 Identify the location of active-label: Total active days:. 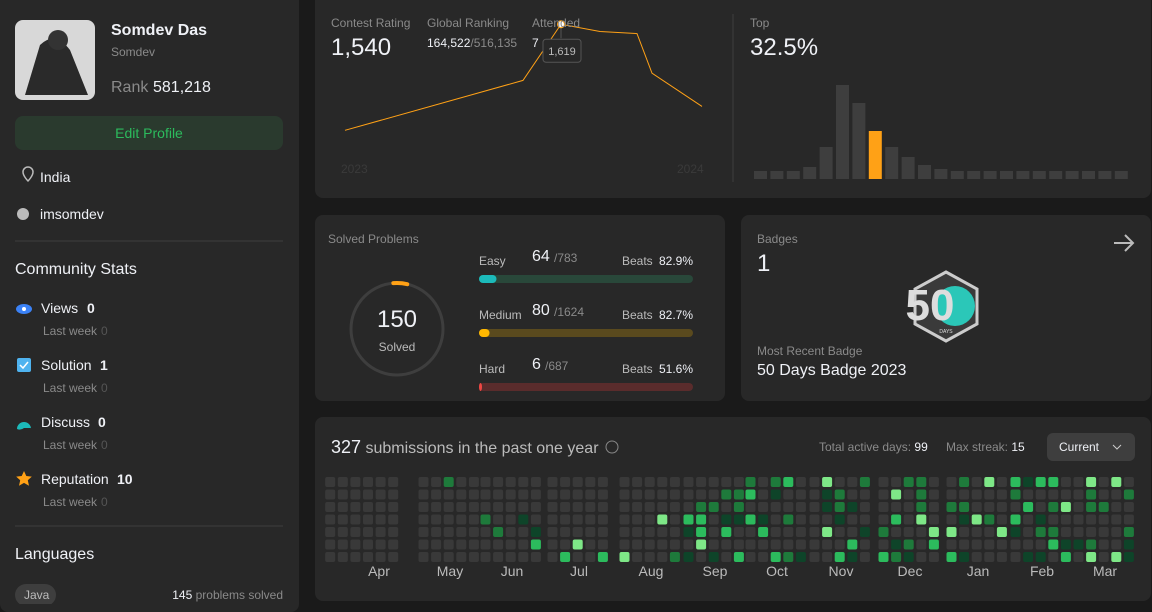
(865, 447).